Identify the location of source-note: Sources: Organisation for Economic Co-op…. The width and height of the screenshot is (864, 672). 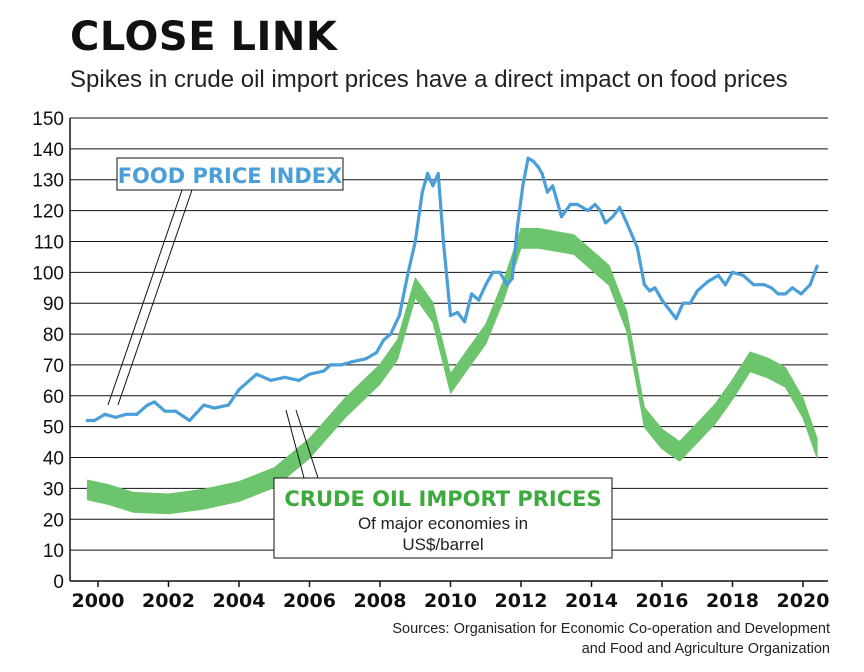
(611, 639).